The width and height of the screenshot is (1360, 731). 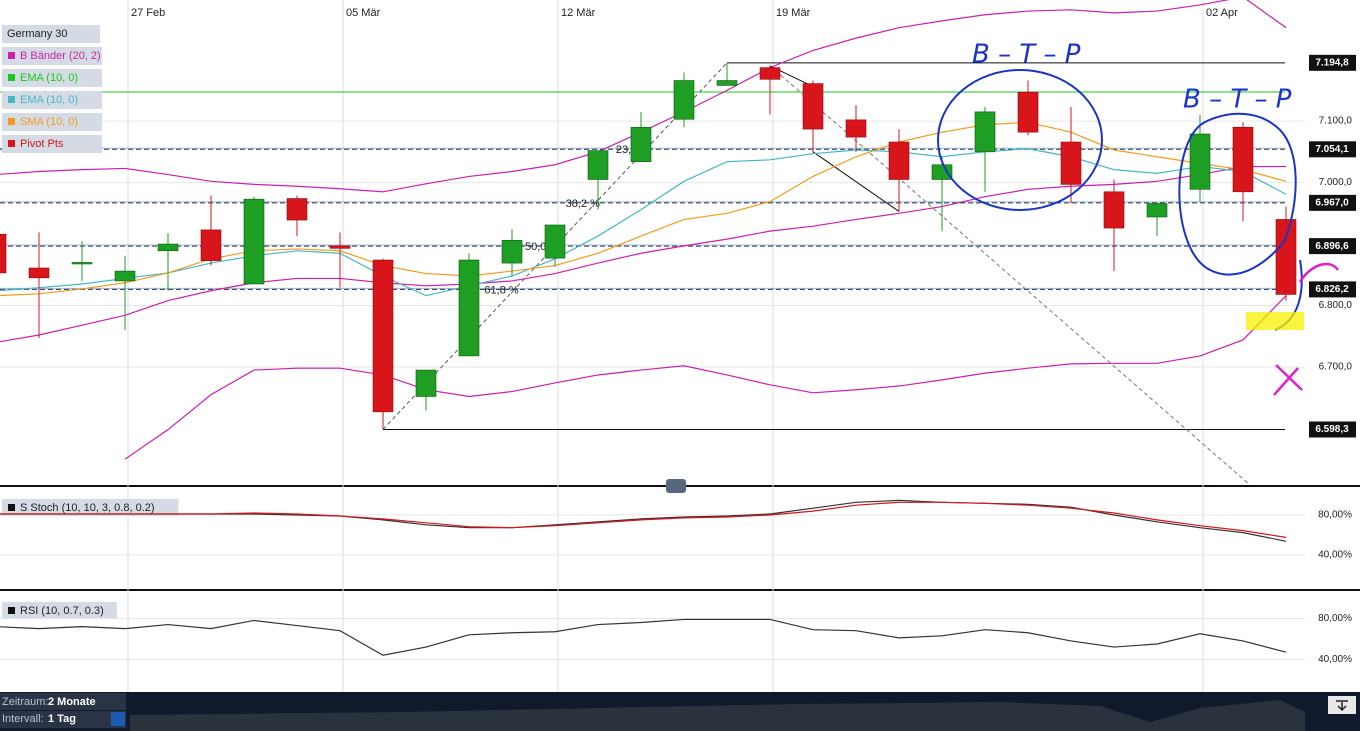 I want to click on y-tick-label: 7.100,0, so click(x=1336, y=121).